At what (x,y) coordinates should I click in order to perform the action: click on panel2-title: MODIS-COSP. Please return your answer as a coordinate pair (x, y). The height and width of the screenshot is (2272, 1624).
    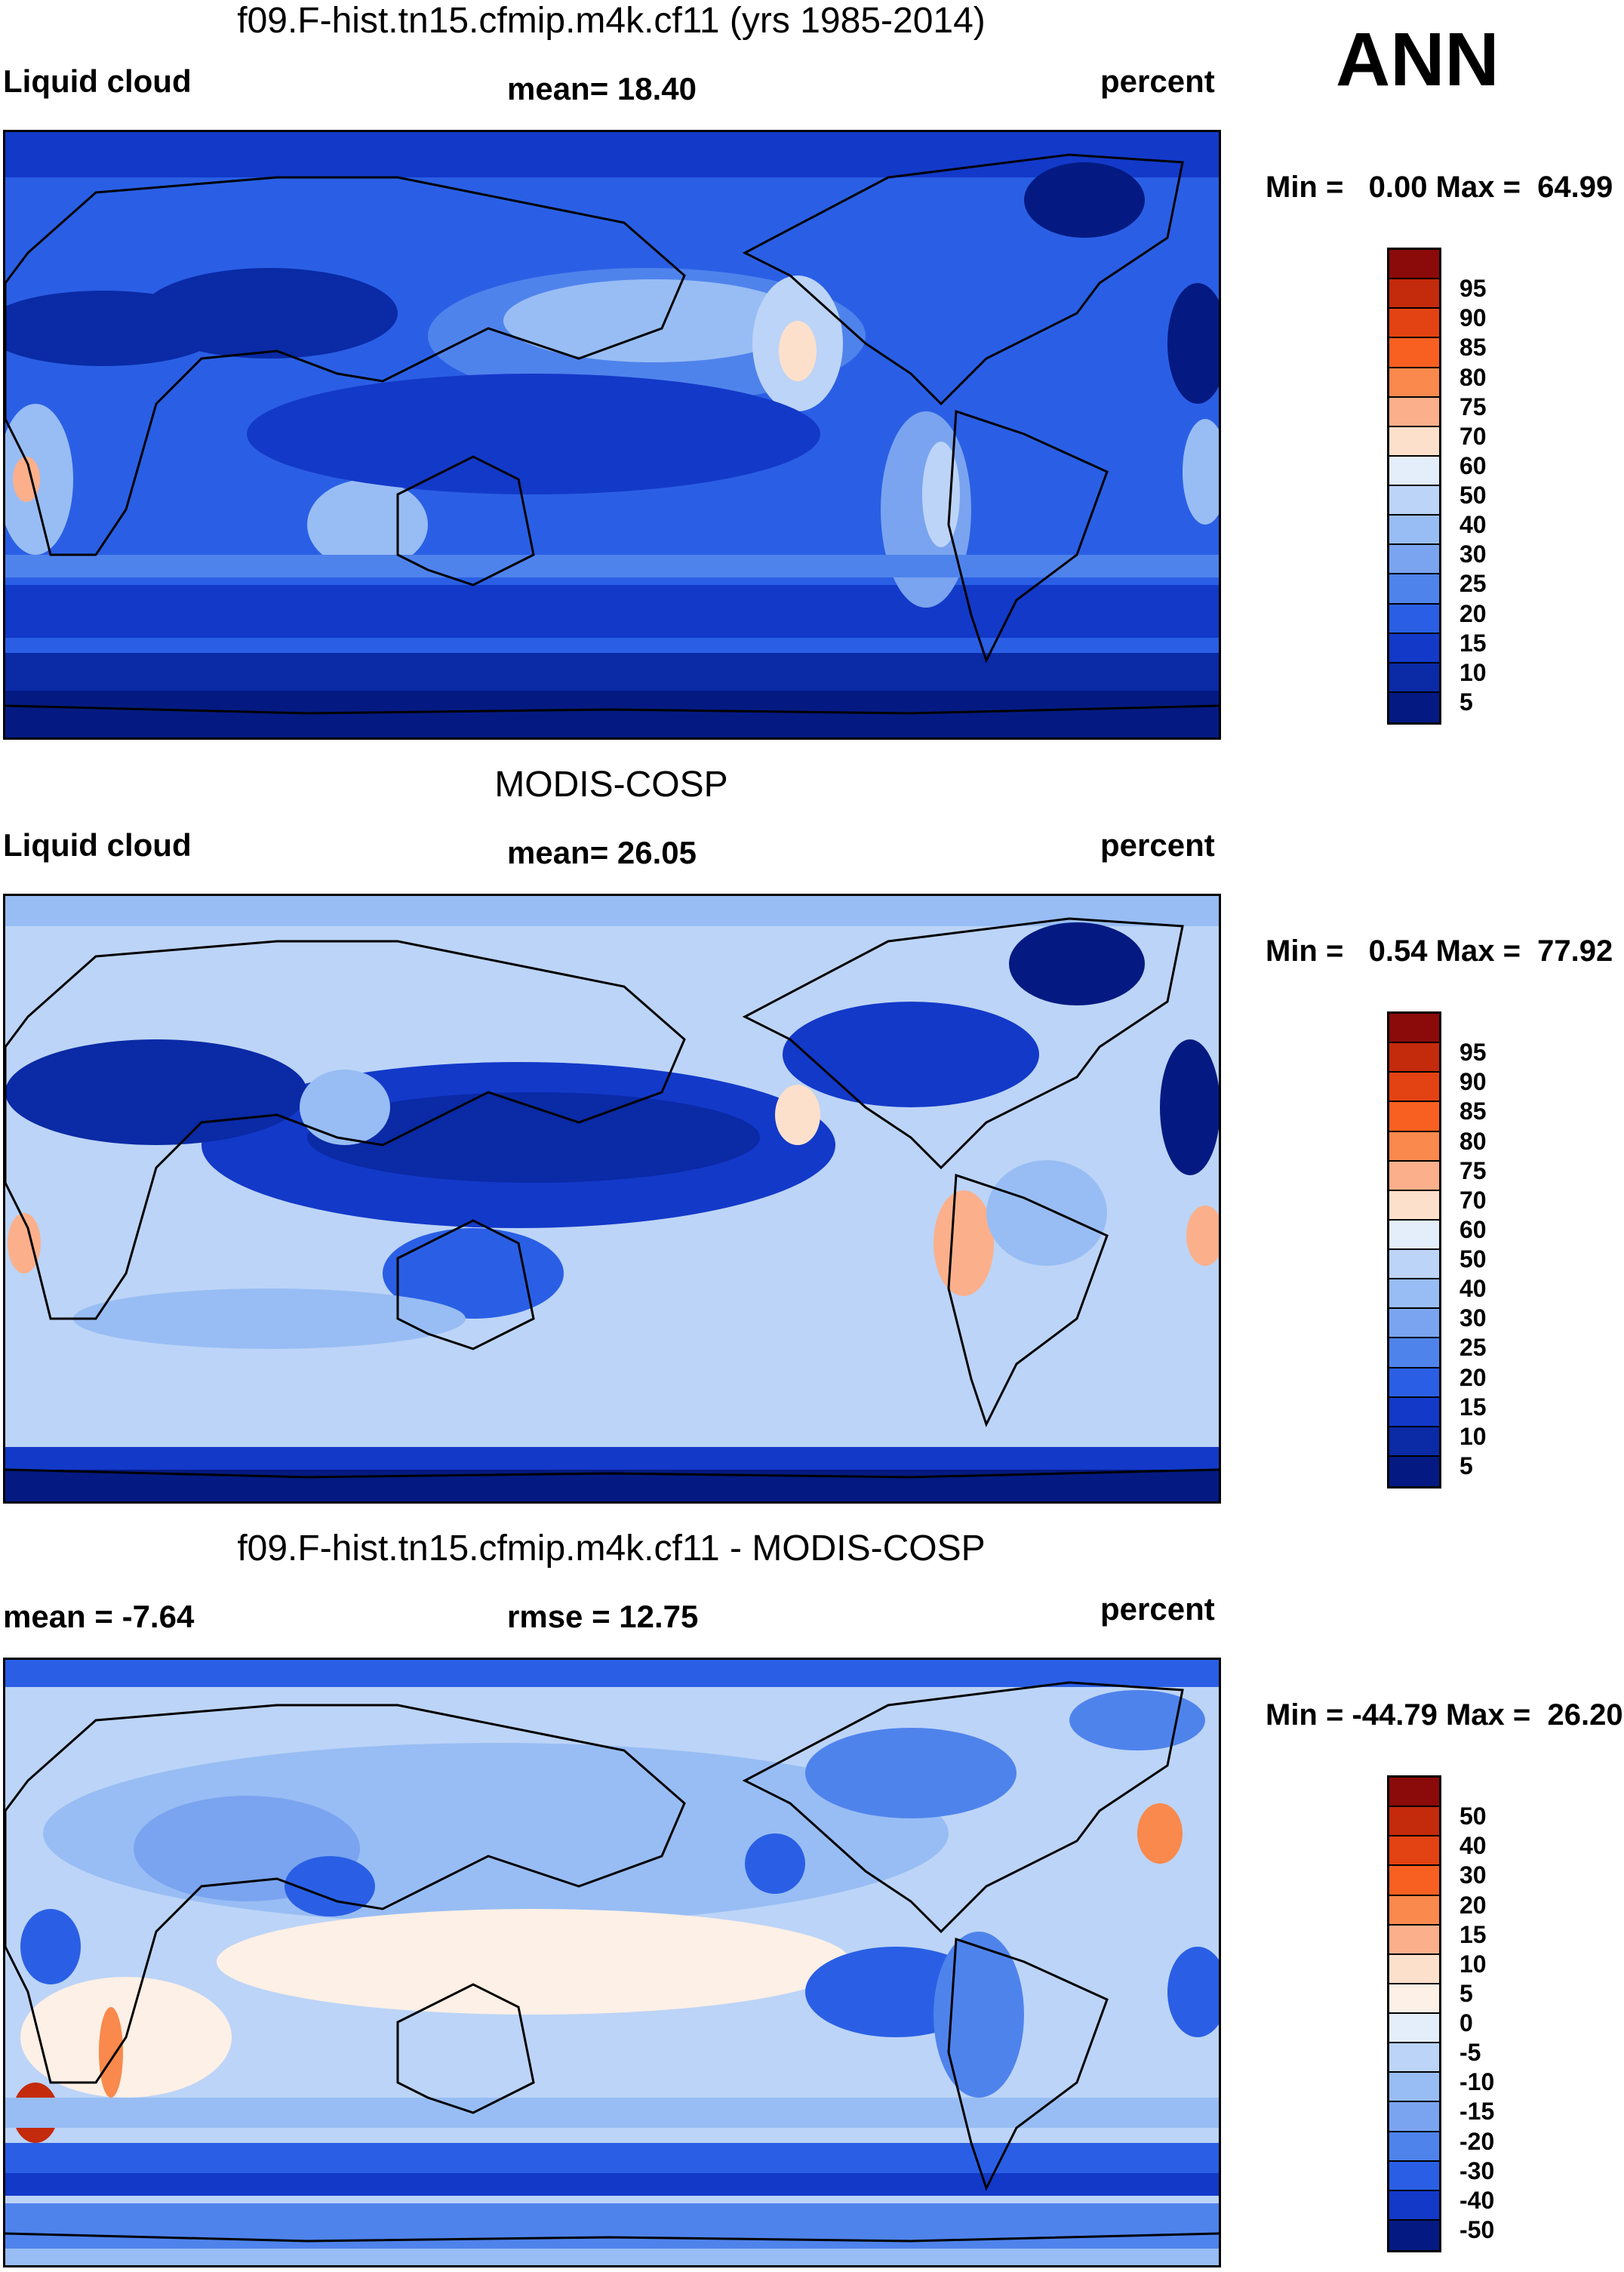
    Looking at the image, I should click on (611, 785).